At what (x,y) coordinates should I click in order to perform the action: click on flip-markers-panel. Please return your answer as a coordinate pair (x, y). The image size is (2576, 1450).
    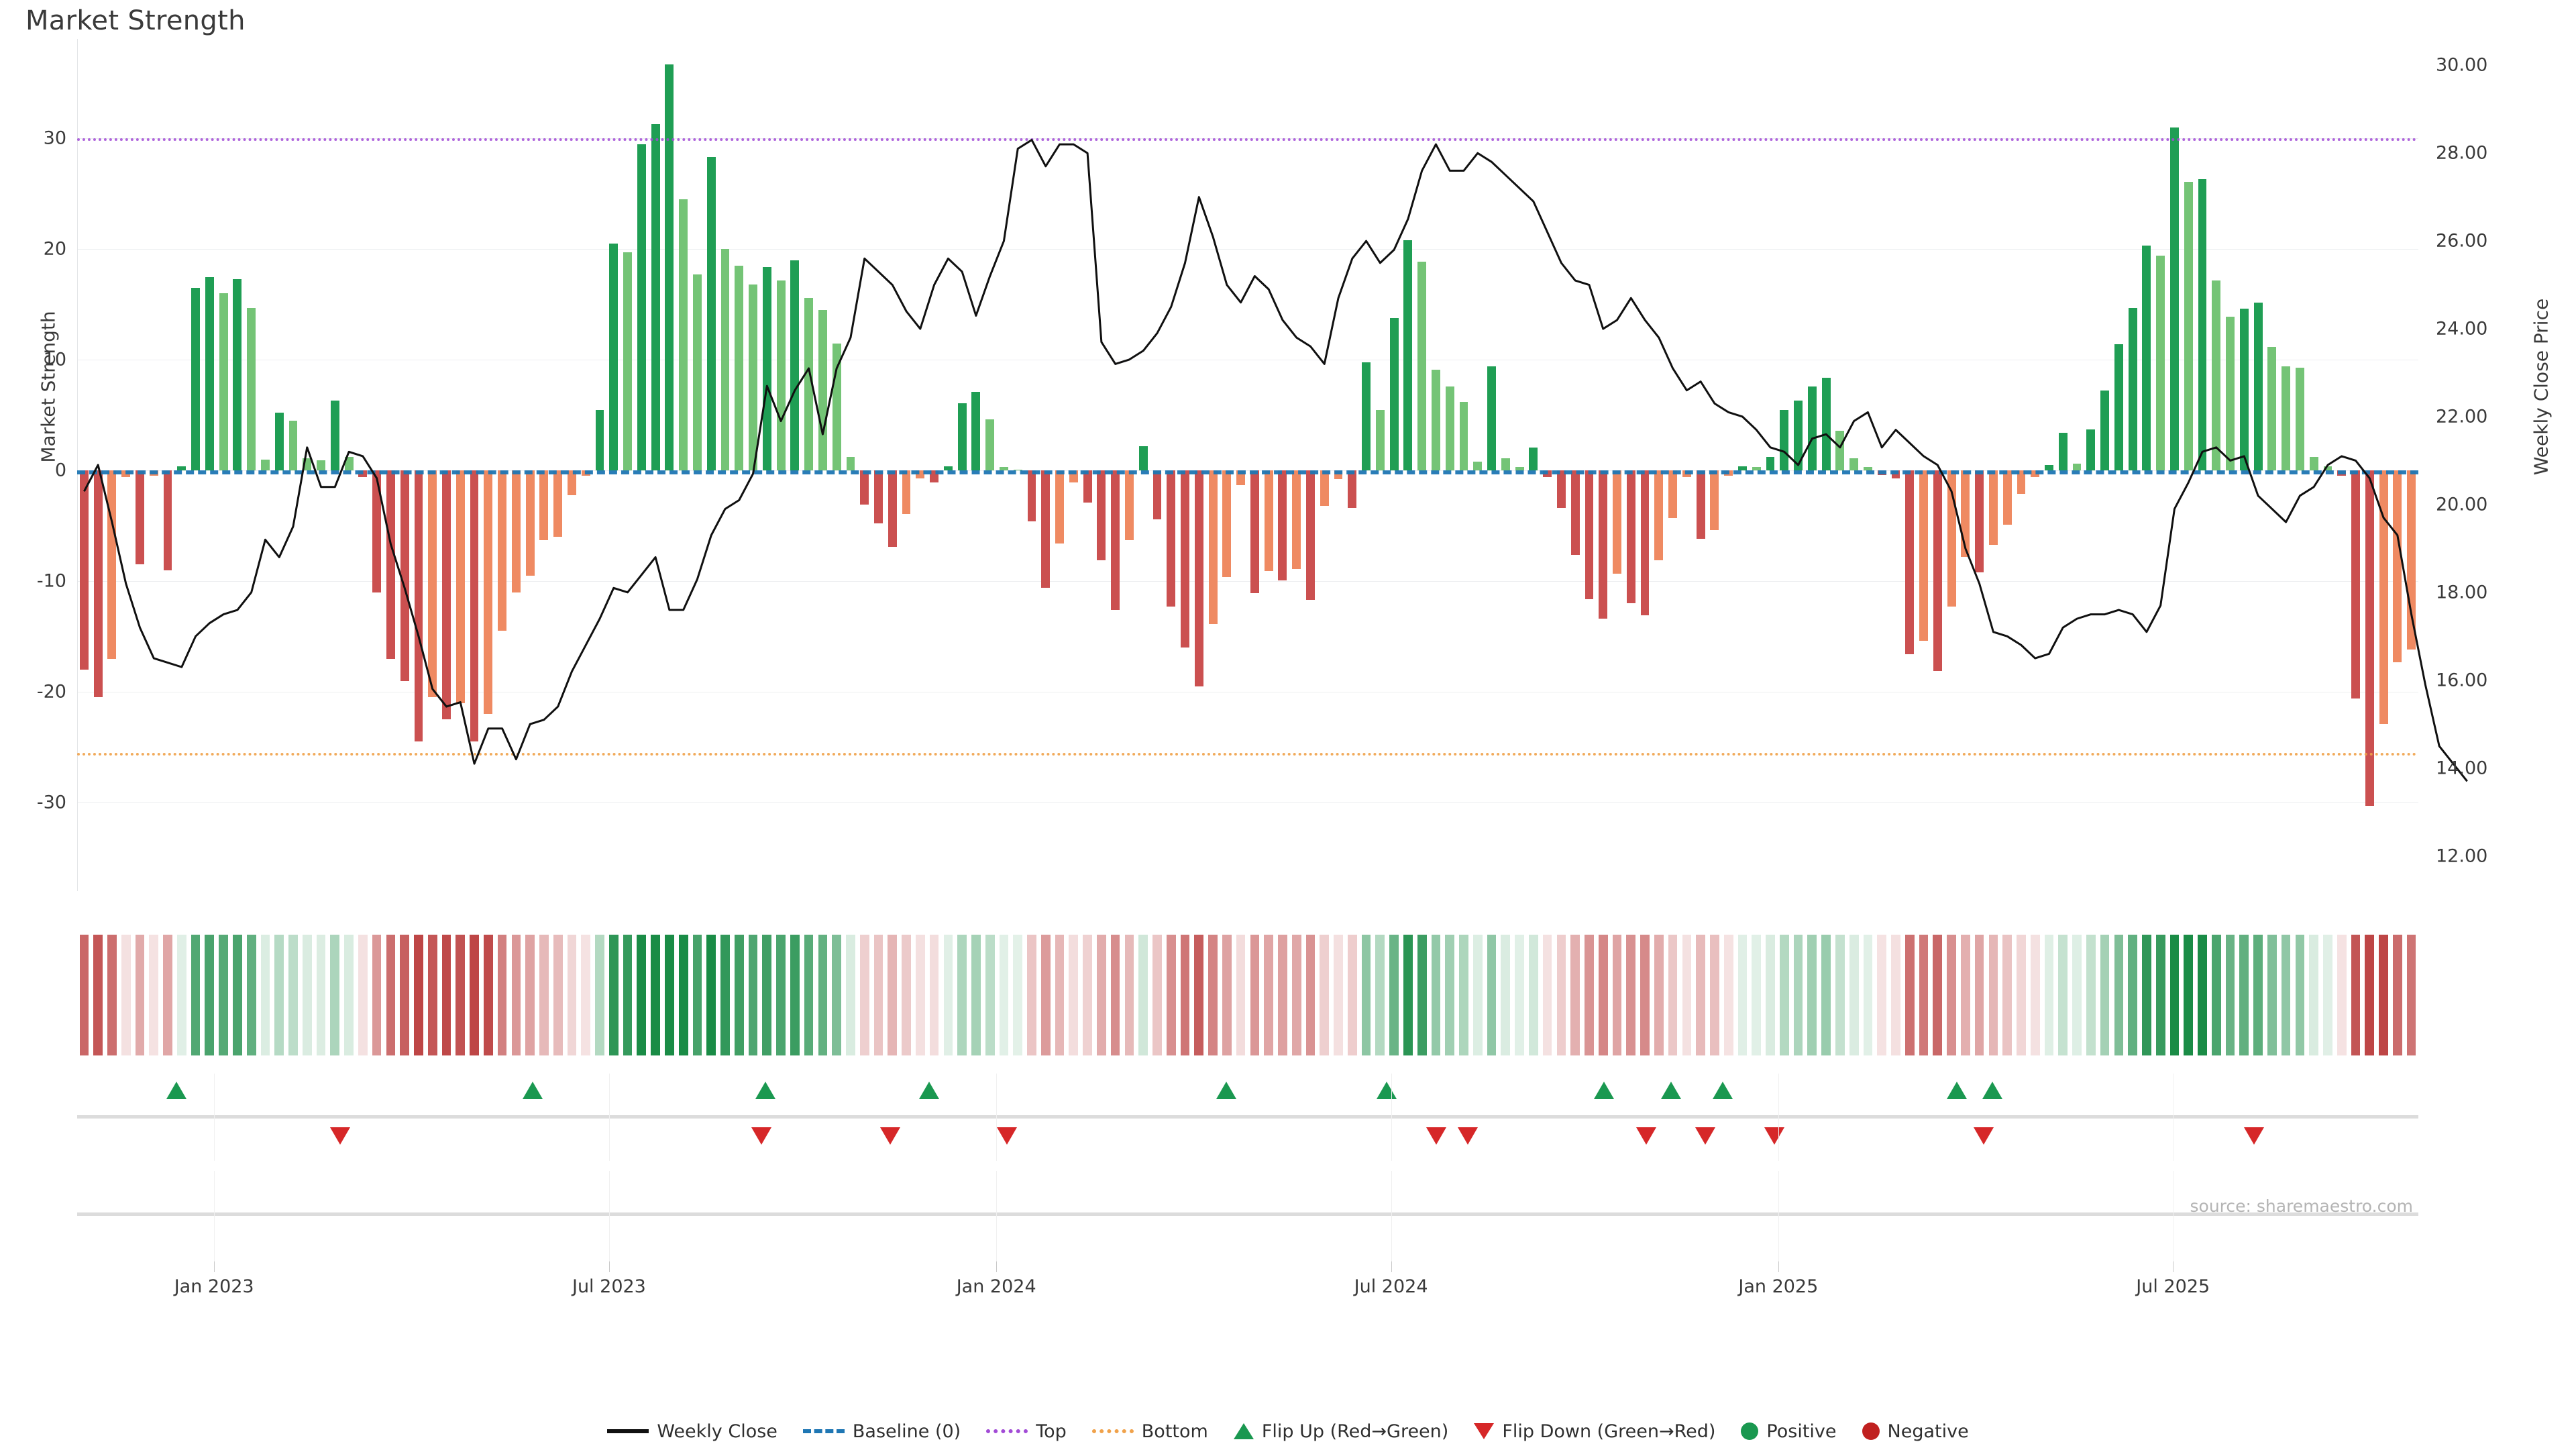
    Looking at the image, I should click on (1247, 1117).